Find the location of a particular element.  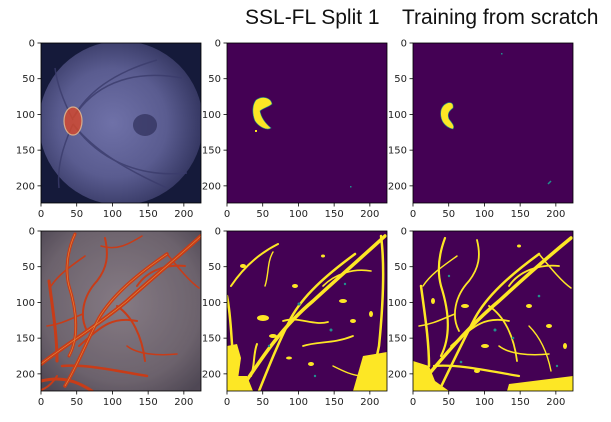

vessel-segments is located at coordinates (495, 313).